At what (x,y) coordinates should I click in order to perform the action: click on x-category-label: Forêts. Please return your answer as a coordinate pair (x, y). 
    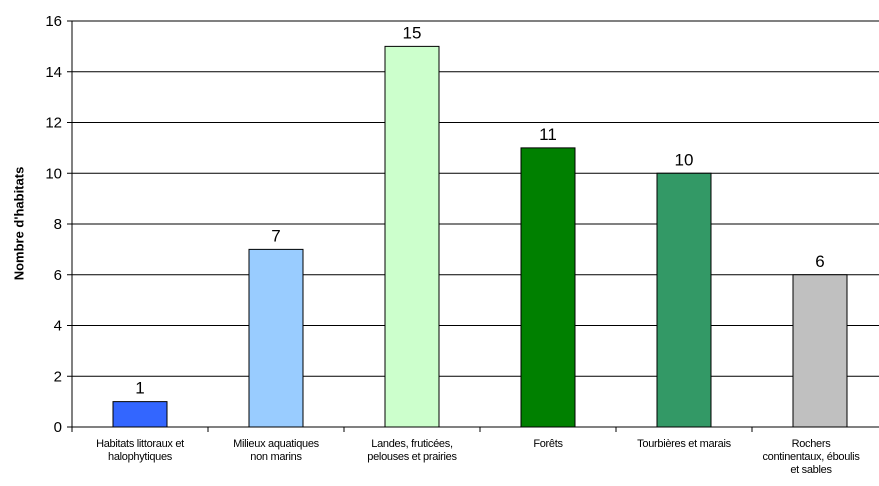
    Looking at the image, I should click on (548, 444).